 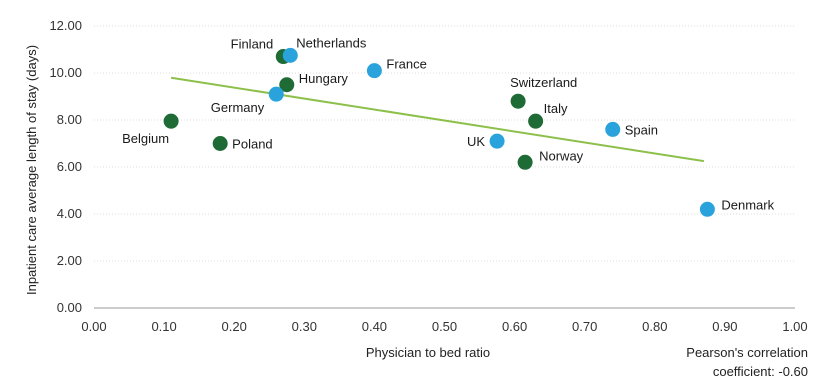 What do you see at coordinates (641, 129) in the screenshot?
I see `point-label: Spain` at bounding box center [641, 129].